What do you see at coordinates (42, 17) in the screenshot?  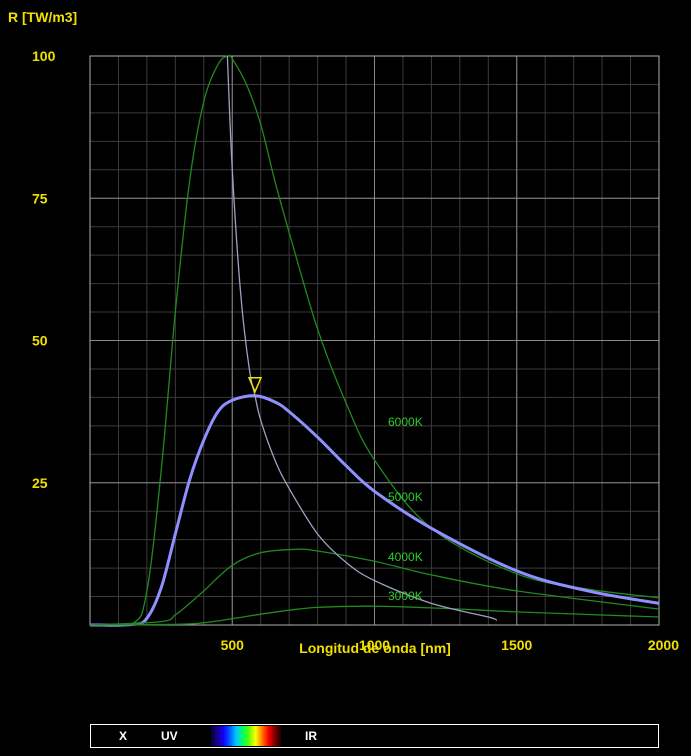 I see `y-axis-label: R [TW/m3]` at bounding box center [42, 17].